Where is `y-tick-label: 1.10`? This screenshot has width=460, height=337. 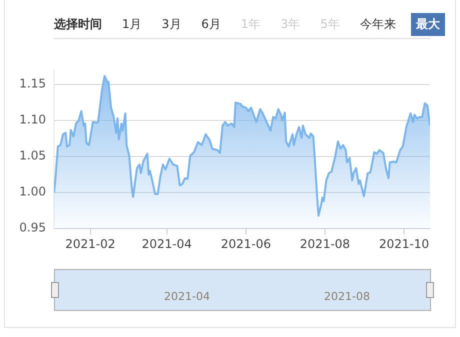
y-tick-label: 1.10 is located at coordinates (32, 119).